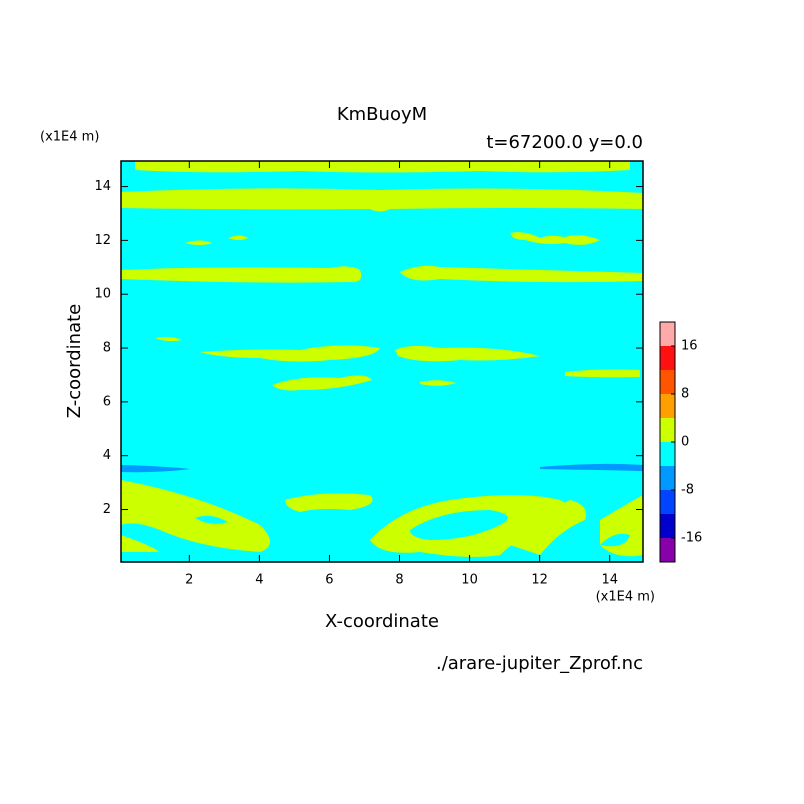 The image size is (804, 804). What do you see at coordinates (69, 137) in the screenshot?
I see `y-unit: (x1E4 m)` at bounding box center [69, 137].